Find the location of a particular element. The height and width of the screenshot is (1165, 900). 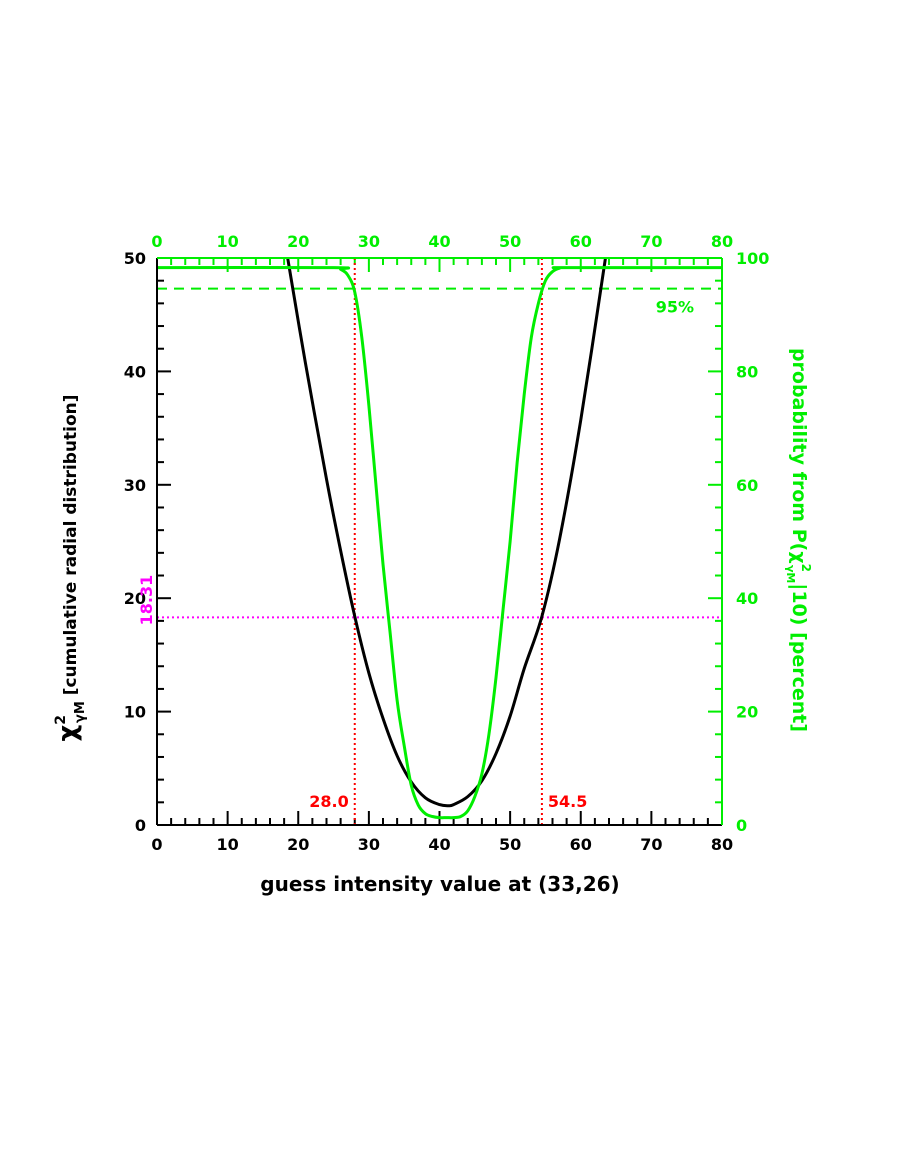

right-y-chi-subscript: γM is located at coordinates (790, 574).